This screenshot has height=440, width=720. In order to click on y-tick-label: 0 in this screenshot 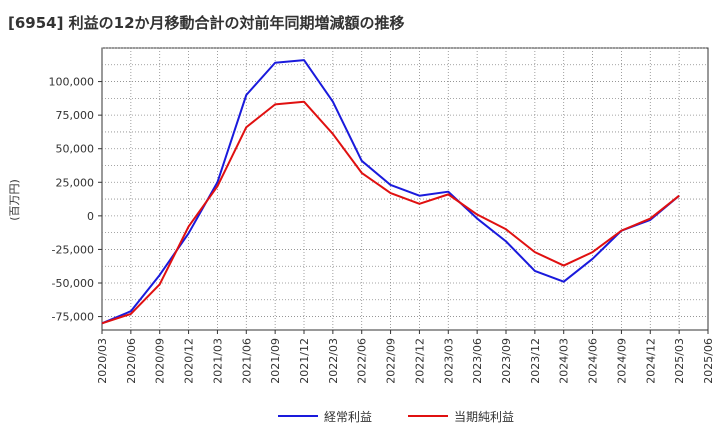, I will do `click(90, 216)`.